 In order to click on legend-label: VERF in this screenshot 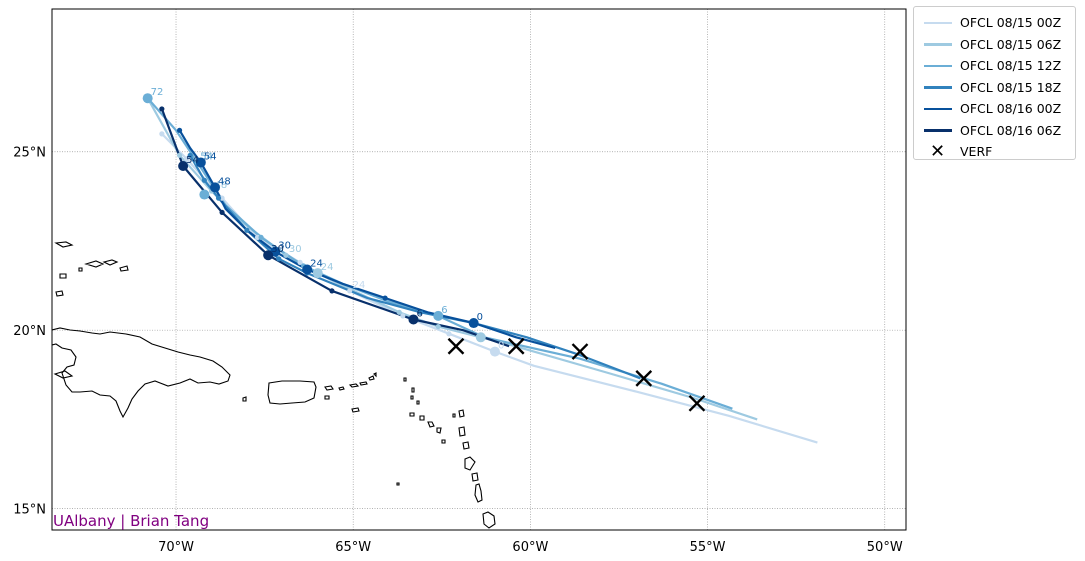, I will do `click(976, 152)`.